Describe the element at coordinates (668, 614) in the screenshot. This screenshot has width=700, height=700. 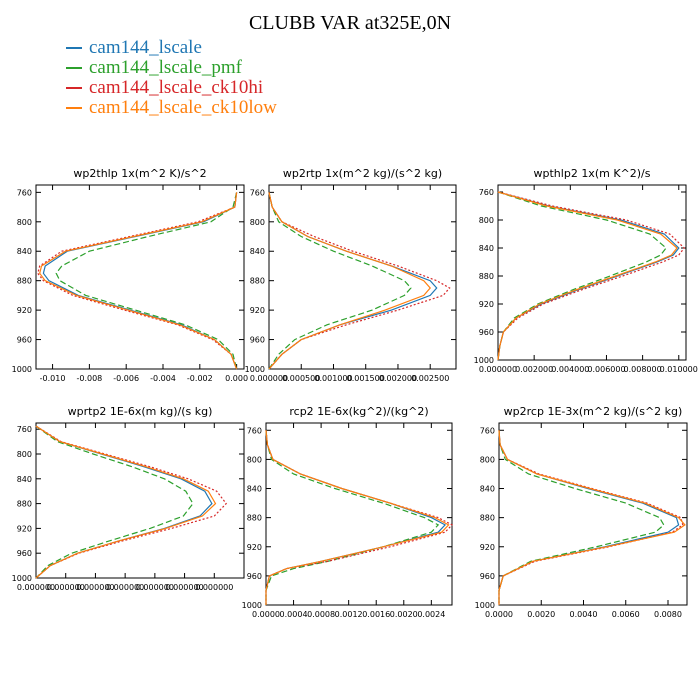
I see `x-tick-label: 0.0080` at that location.